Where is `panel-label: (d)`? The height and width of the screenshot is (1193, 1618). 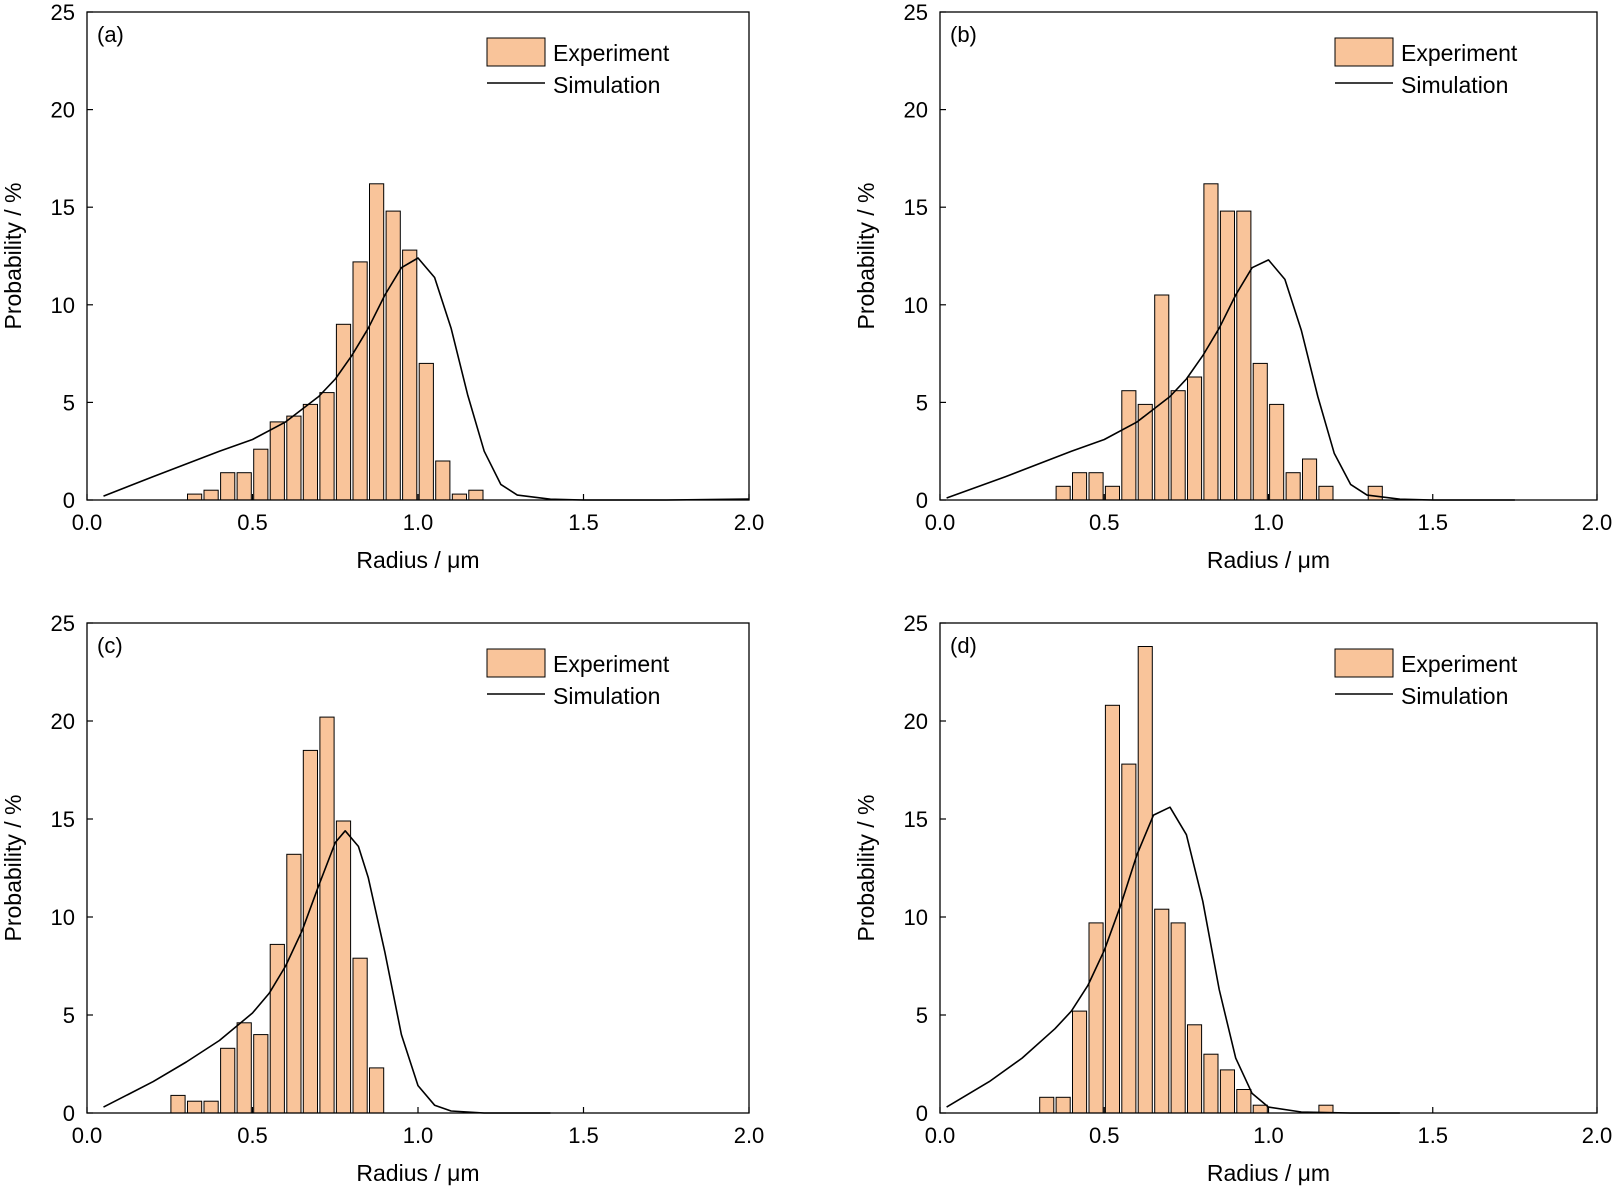 panel-label: (d) is located at coordinates (963, 645).